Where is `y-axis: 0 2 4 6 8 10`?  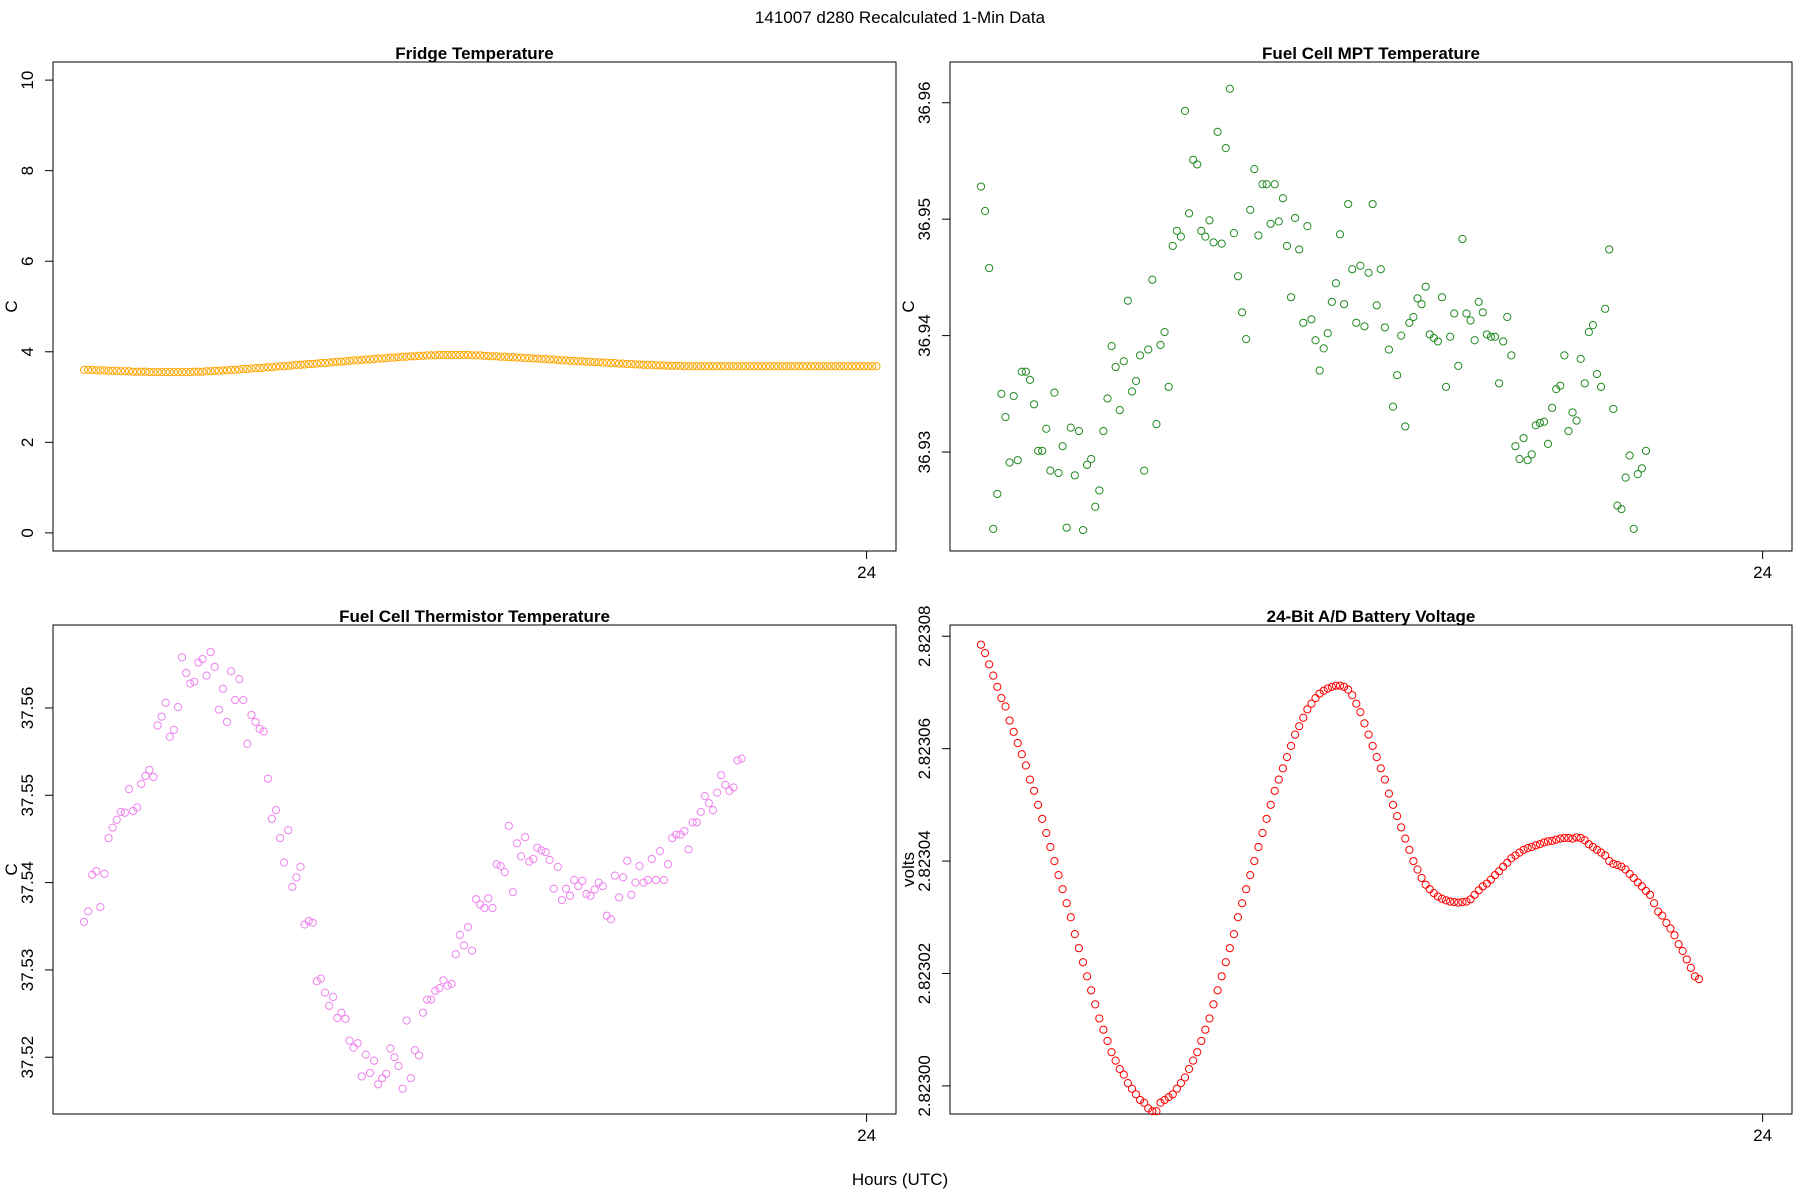
y-axis: 0 2 4 6 8 10 is located at coordinates (35, 304).